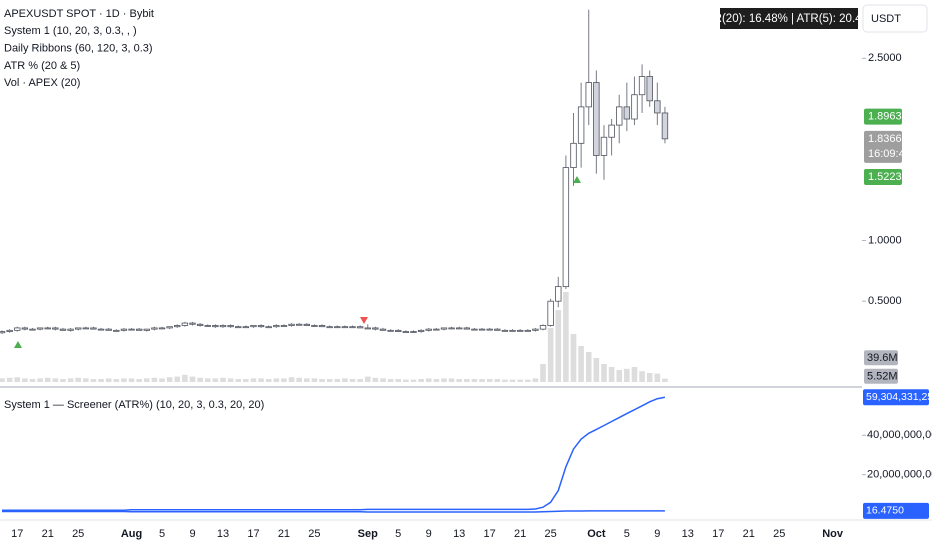 The height and width of the screenshot is (550, 932). What do you see at coordinates (883, 116) in the screenshot?
I see `price-tag` at bounding box center [883, 116].